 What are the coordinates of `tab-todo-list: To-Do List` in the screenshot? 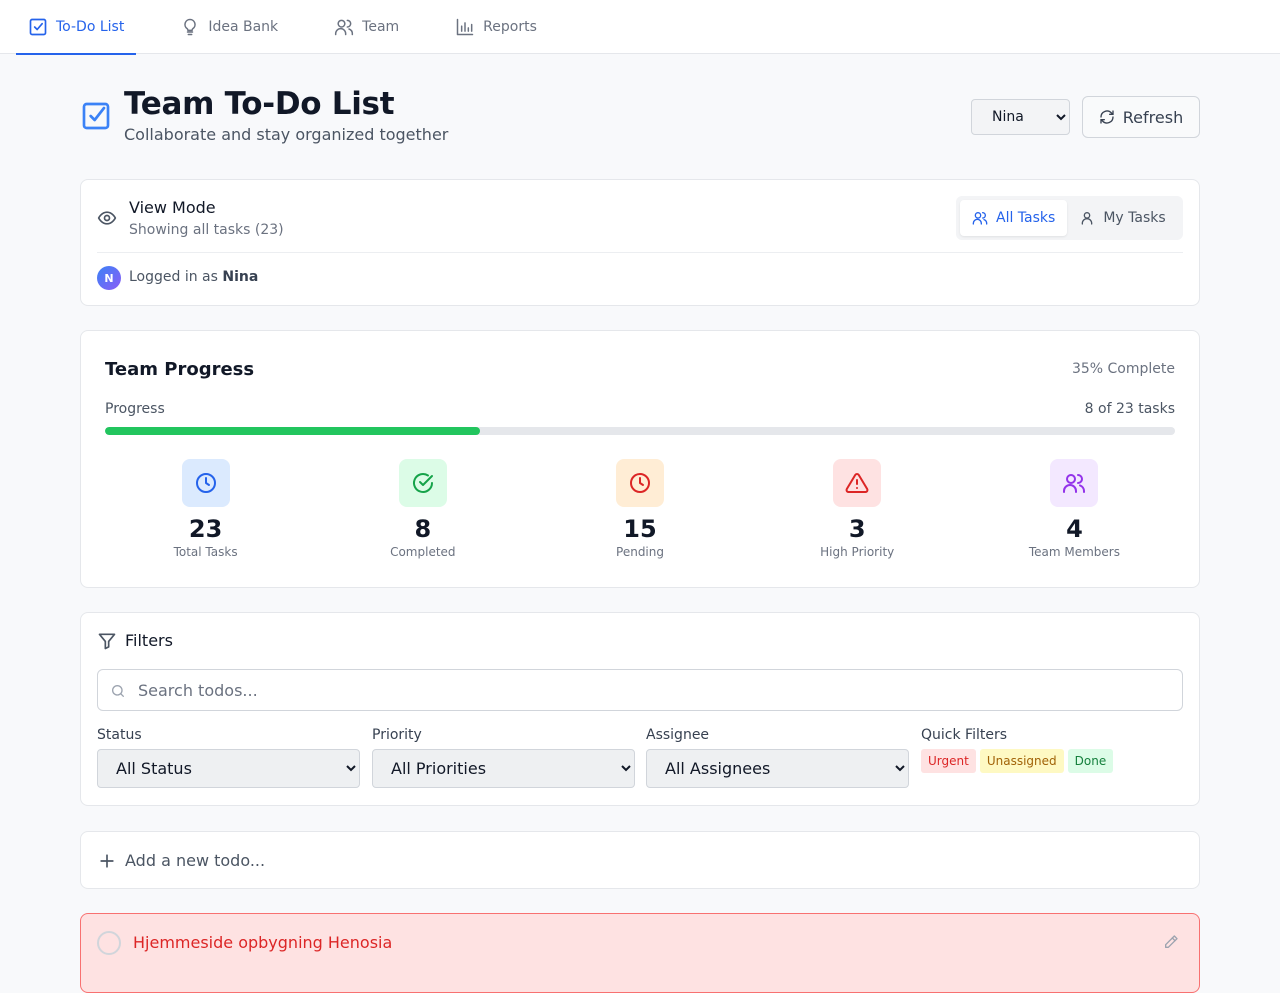 It's located at (76, 27).